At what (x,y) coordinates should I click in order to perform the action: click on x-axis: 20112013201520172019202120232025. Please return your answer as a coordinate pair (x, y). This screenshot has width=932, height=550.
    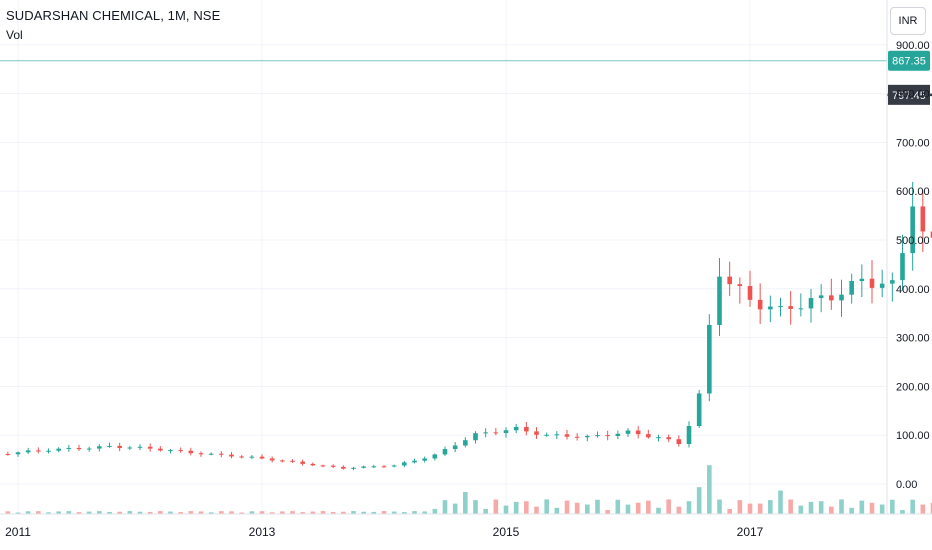
    Looking at the image, I should click on (466, 526).